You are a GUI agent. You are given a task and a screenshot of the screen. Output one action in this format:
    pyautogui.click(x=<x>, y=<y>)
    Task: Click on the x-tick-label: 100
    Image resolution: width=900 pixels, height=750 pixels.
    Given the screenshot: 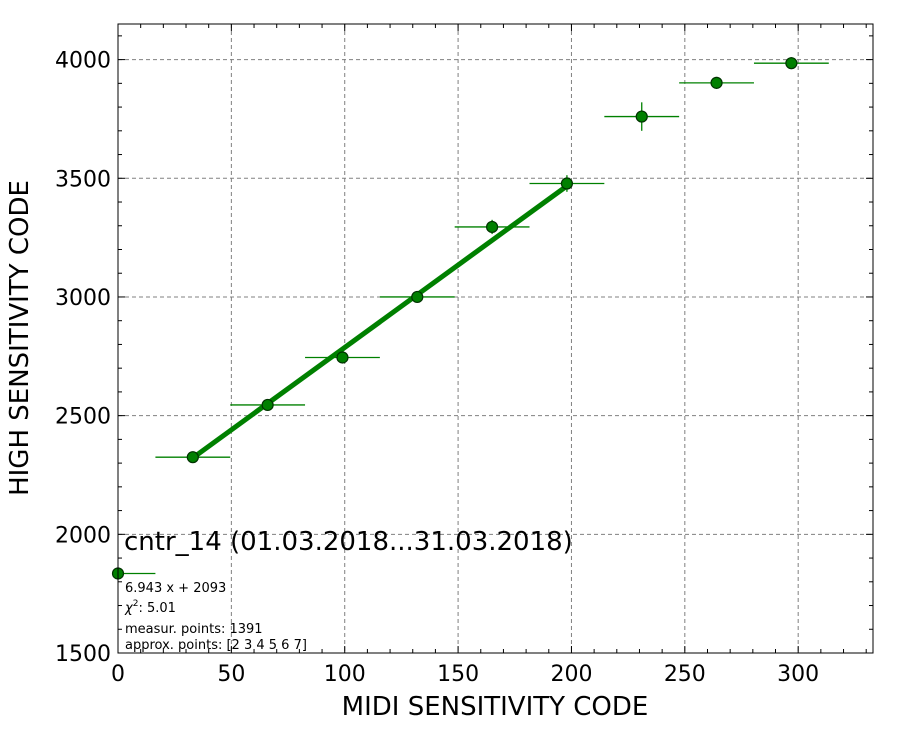 What is the action you would take?
    pyautogui.click(x=345, y=674)
    